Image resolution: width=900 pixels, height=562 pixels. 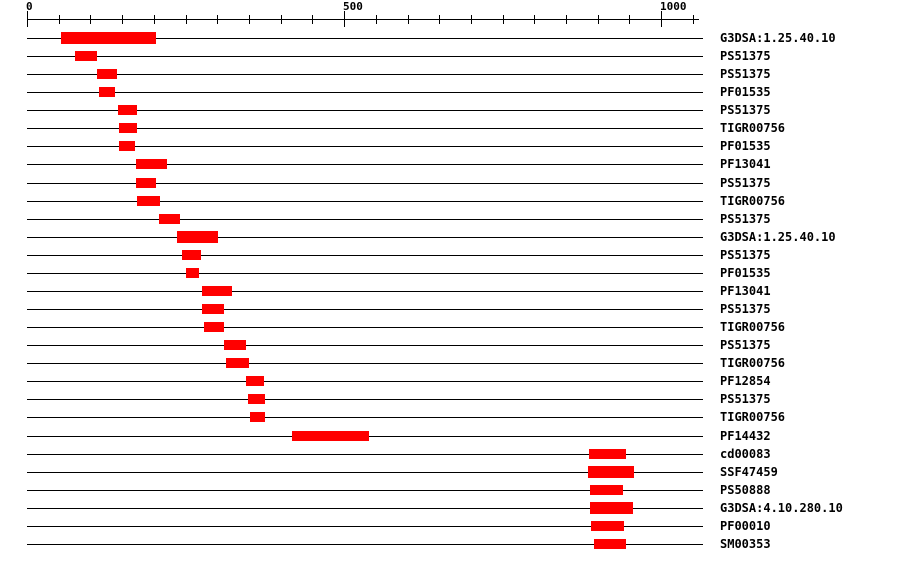 I want to click on domain-label: G3DSA:4.10.280.10, so click(x=781, y=508).